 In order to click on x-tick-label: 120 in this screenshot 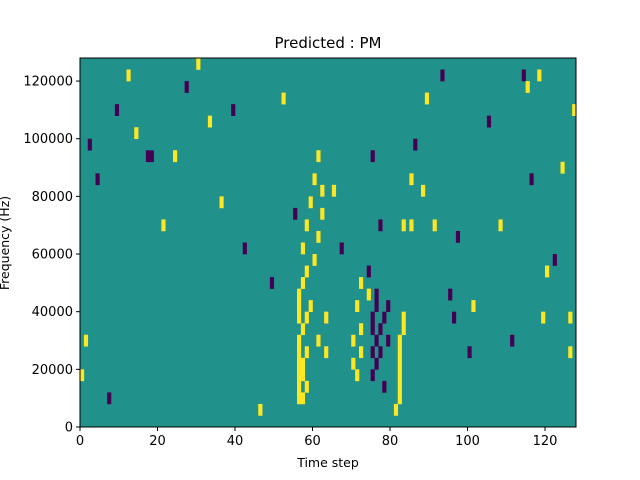, I will do `click(545, 441)`.